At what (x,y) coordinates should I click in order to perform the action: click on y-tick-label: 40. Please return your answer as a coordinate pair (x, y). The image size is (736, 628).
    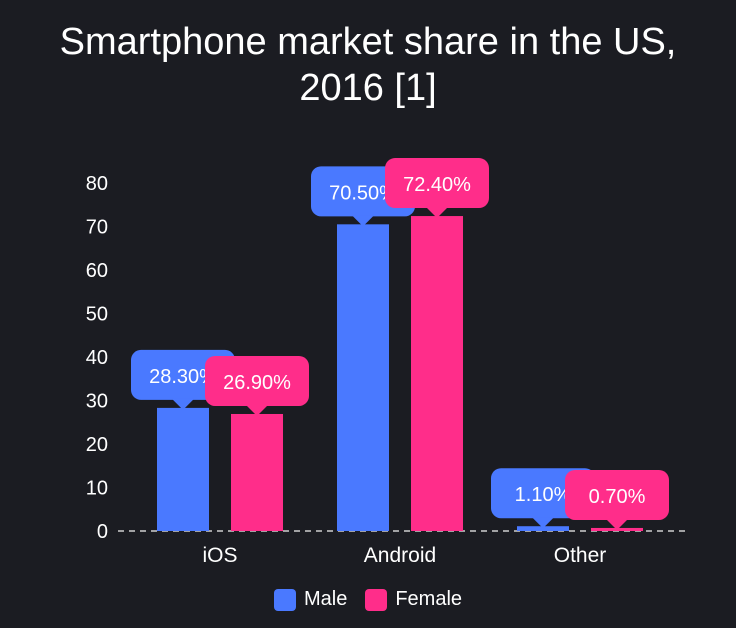
    Looking at the image, I should click on (97, 358).